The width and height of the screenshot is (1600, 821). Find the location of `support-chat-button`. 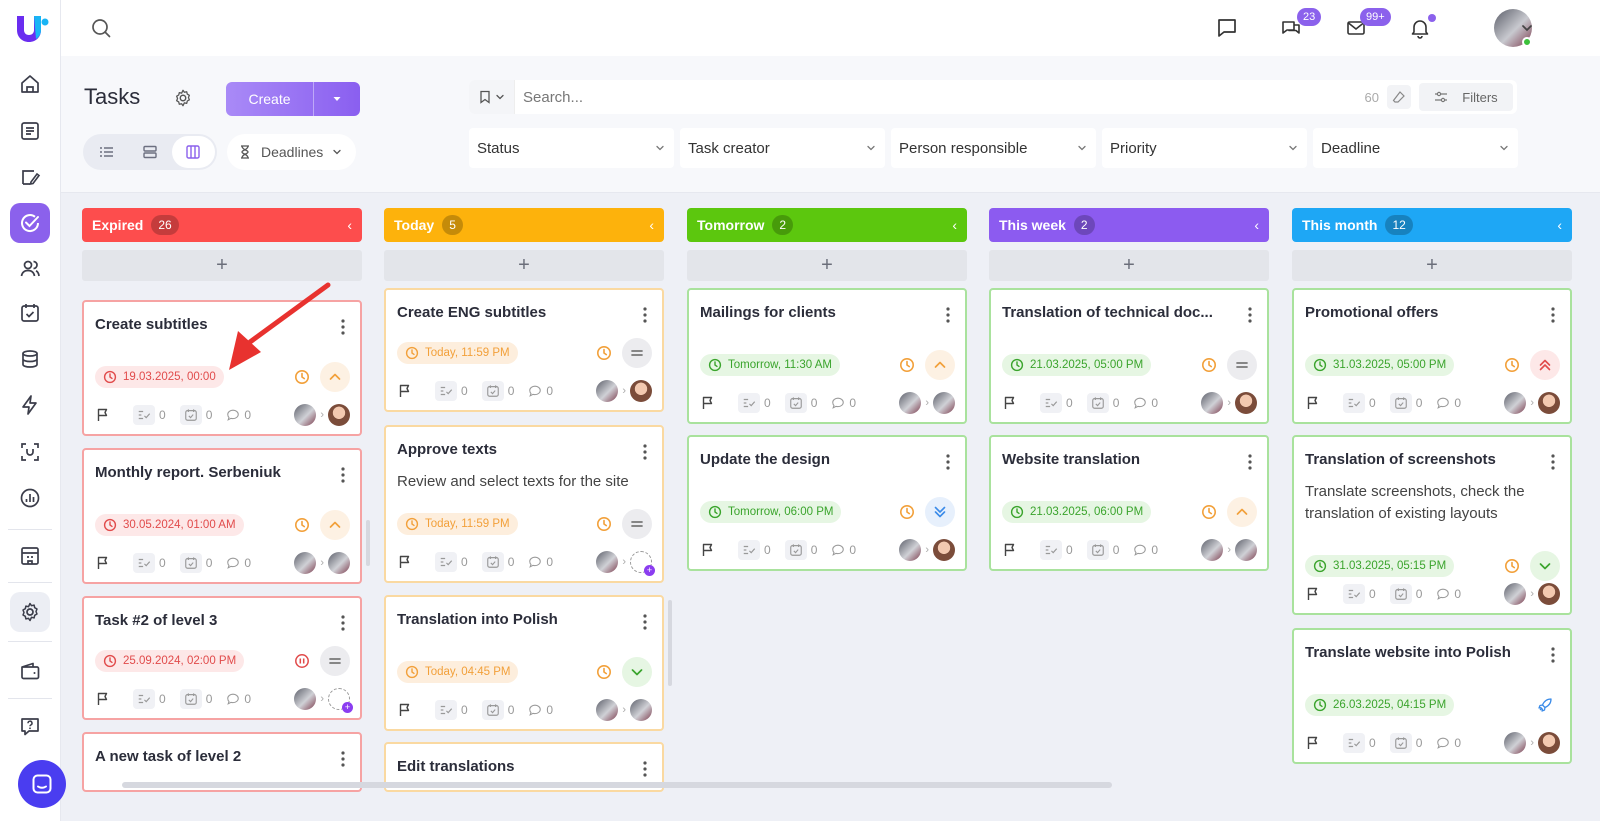

support-chat-button is located at coordinates (42, 784).